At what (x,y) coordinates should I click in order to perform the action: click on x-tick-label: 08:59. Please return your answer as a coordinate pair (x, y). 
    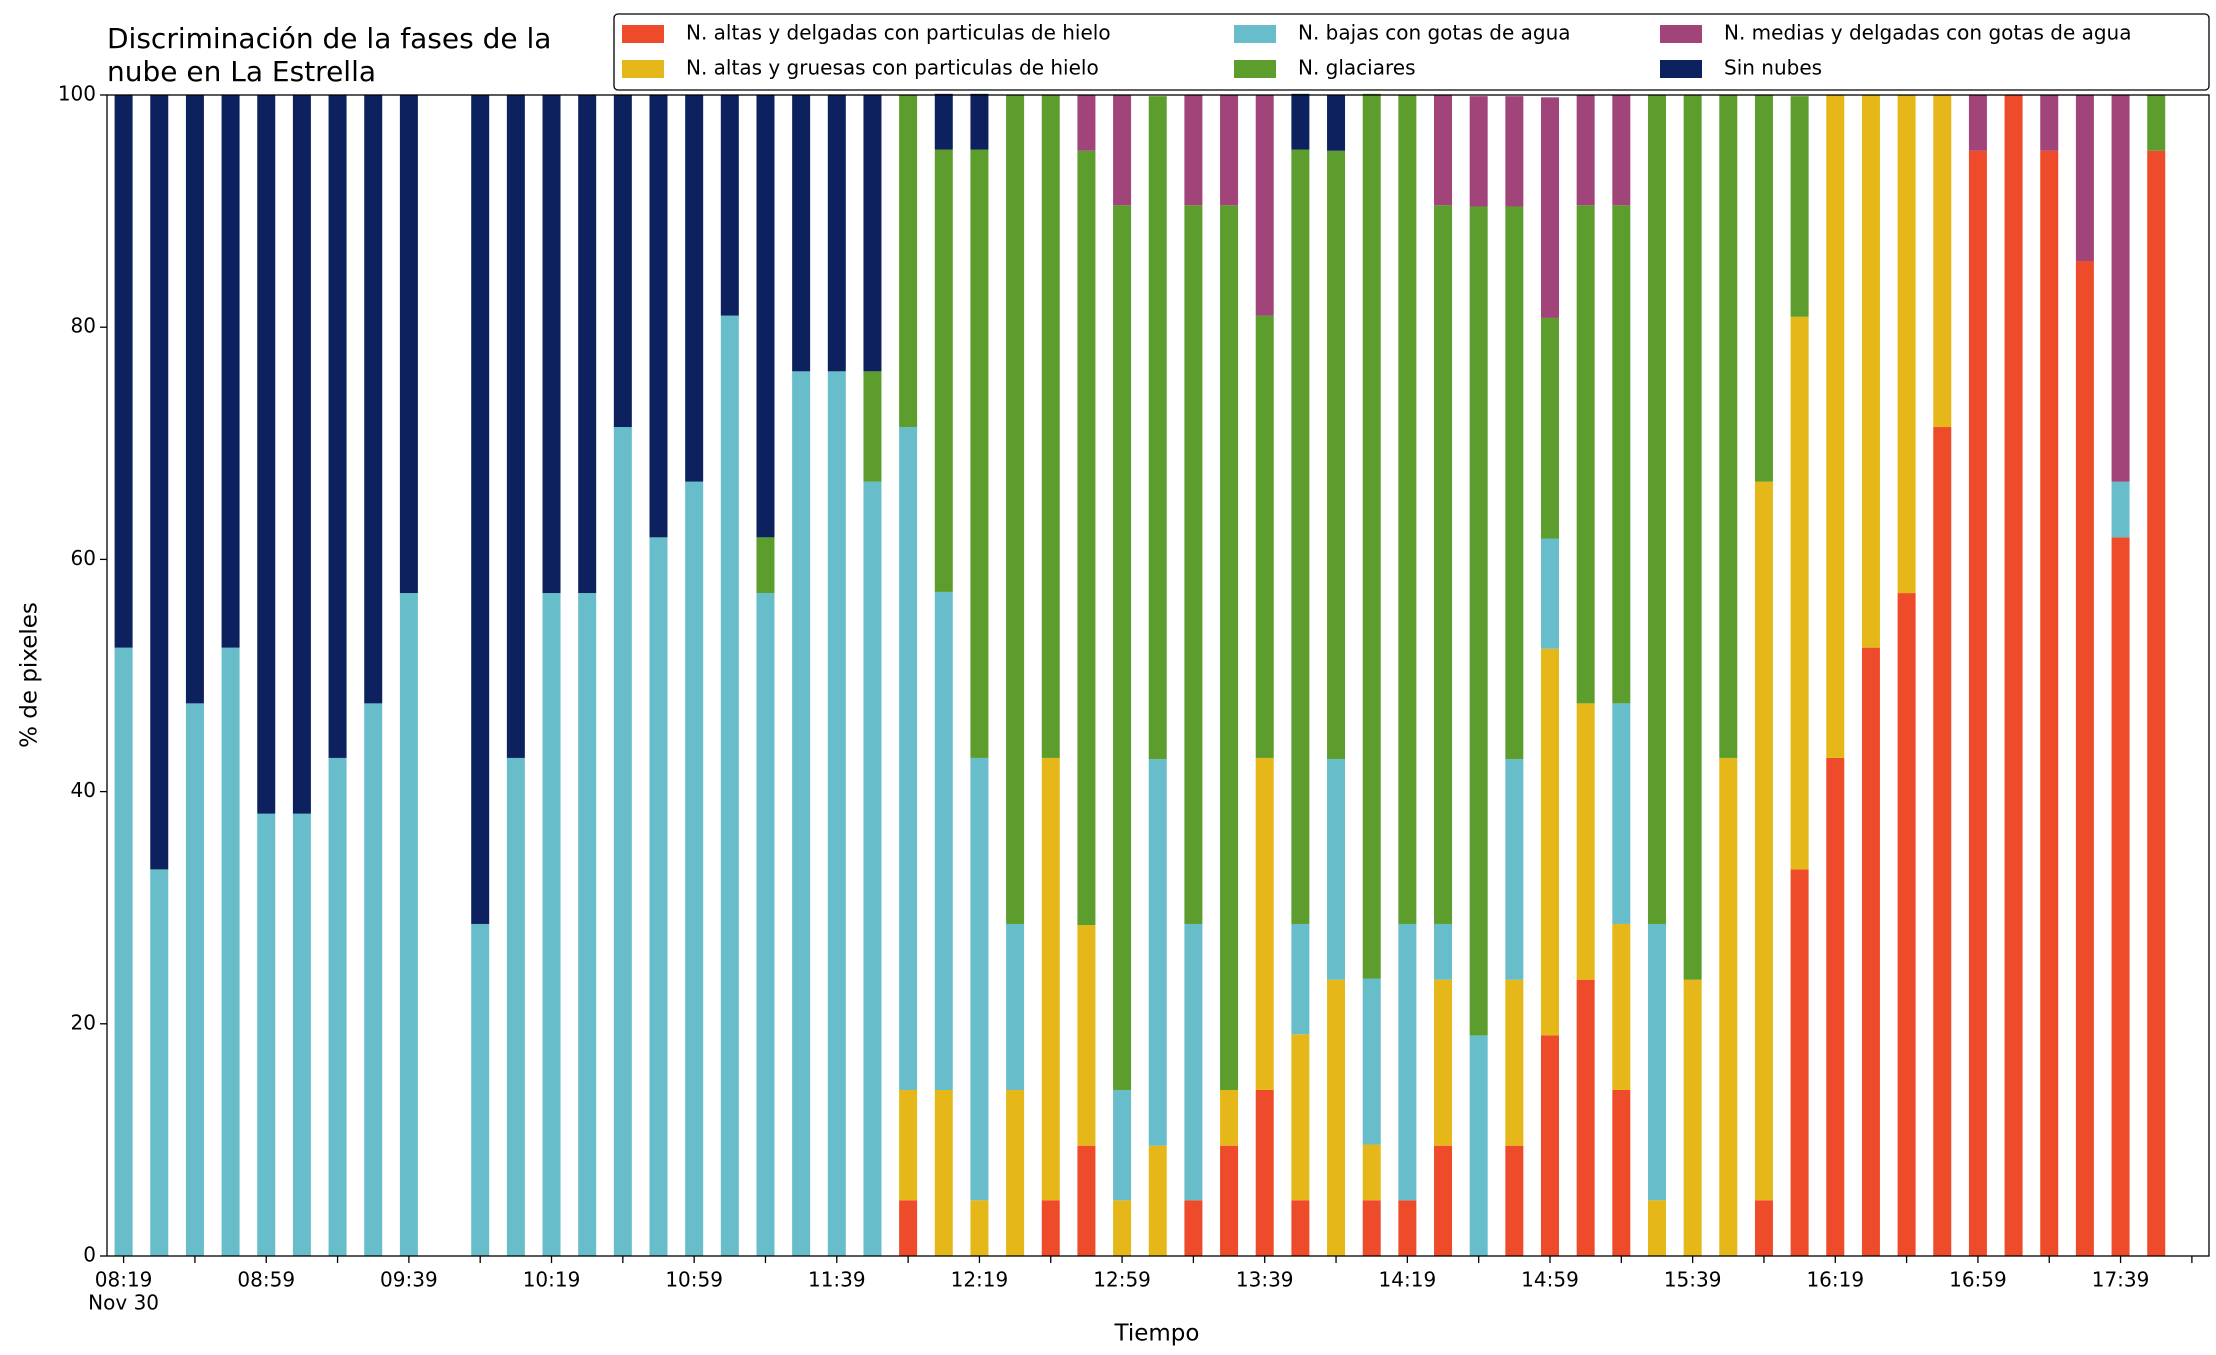
    Looking at the image, I should click on (266, 1280).